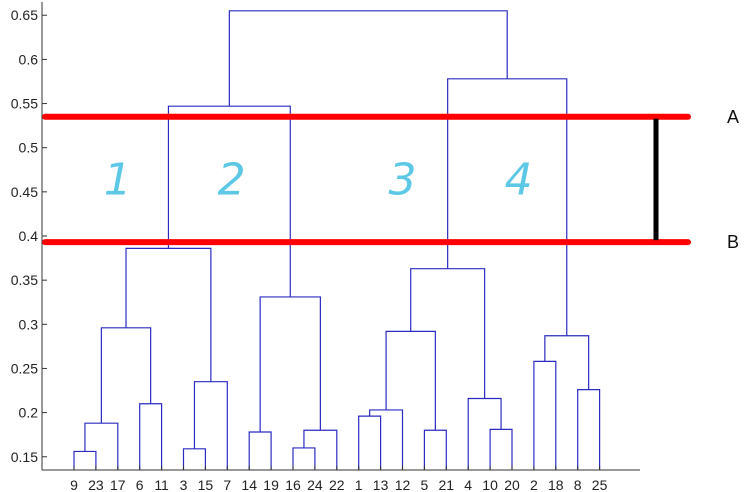 The width and height of the screenshot is (748, 492). What do you see at coordinates (206, 484) in the screenshot?
I see `leaf-label: 15` at bounding box center [206, 484].